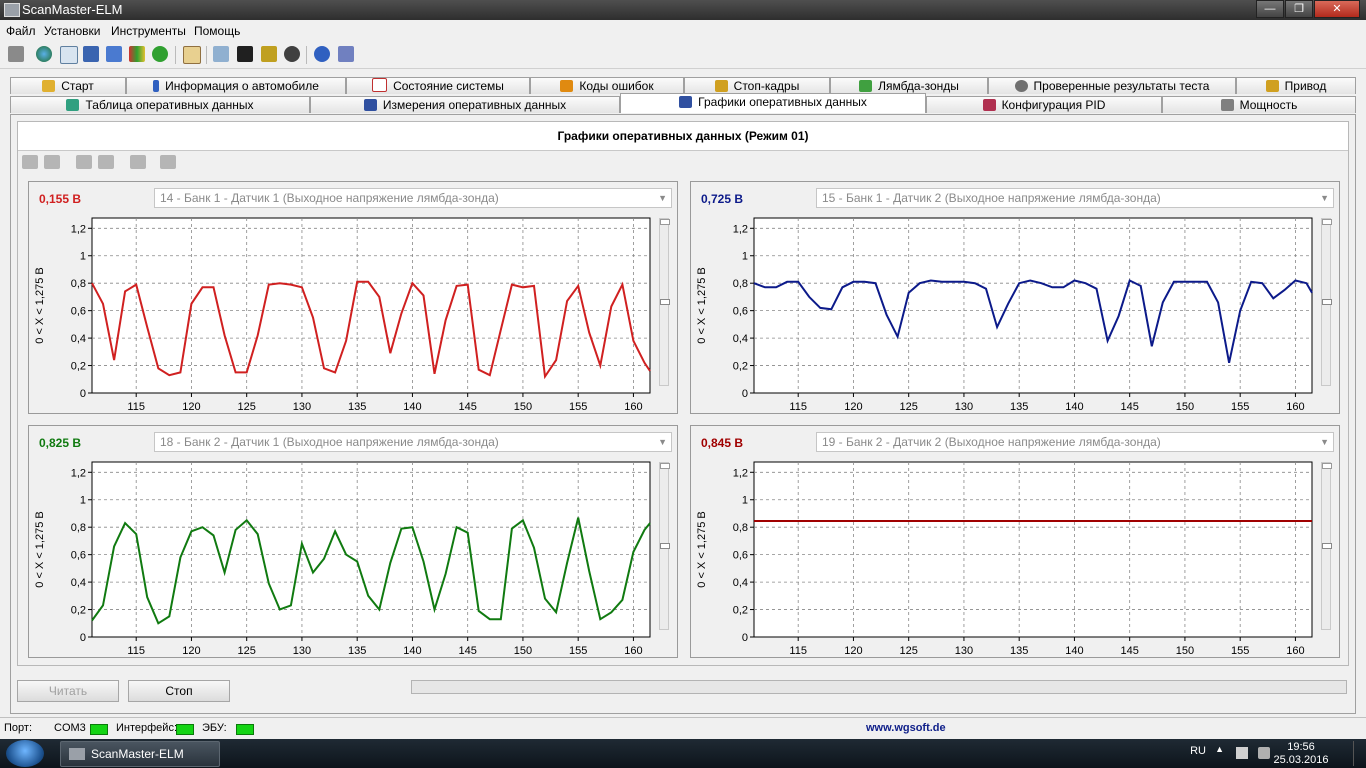 The width and height of the screenshot is (1366, 768). What do you see at coordinates (83, 638) in the screenshot?
I see `y-tick-label: 0` at bounding box center [83, 638].